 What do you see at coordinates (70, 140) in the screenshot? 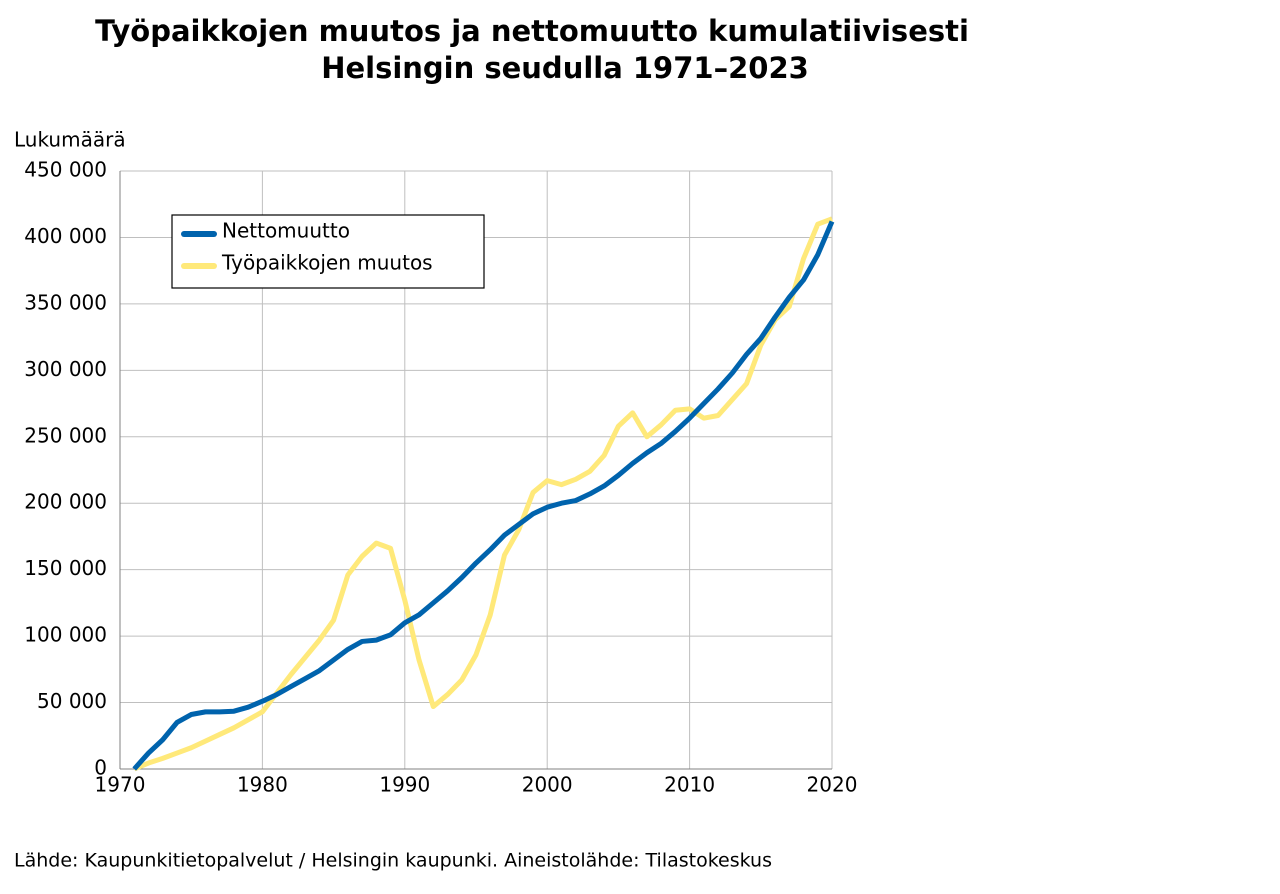
I see `y-axis-label: Lukumäärä` at bounding box center [70, 140].